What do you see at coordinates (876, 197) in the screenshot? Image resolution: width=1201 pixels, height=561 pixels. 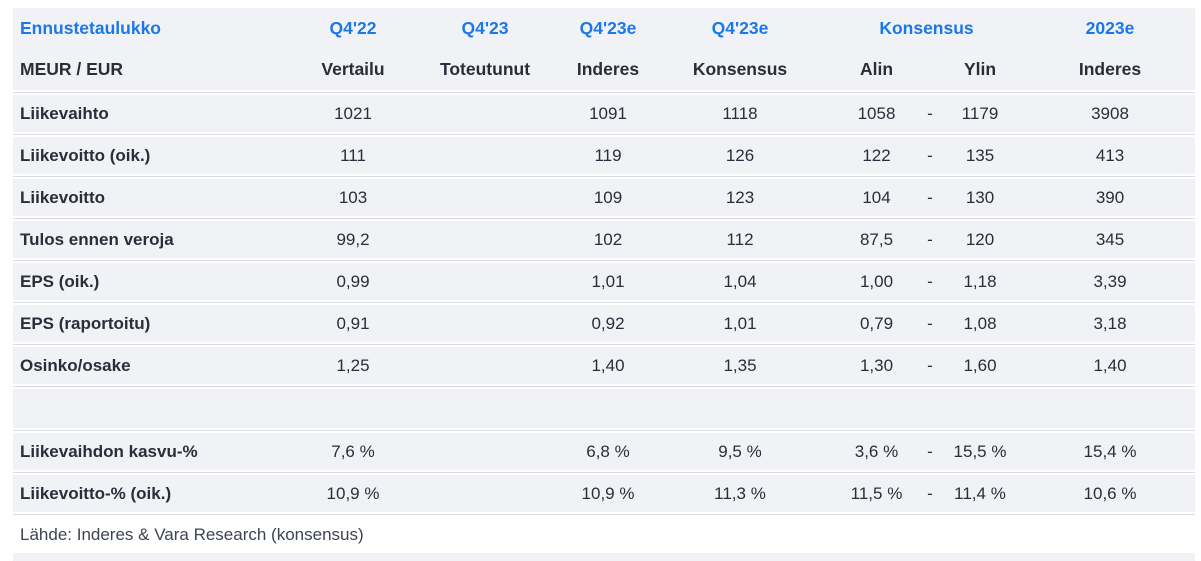 I see `cell-konsensus-alin: 104` at bounding box center [876, 197].